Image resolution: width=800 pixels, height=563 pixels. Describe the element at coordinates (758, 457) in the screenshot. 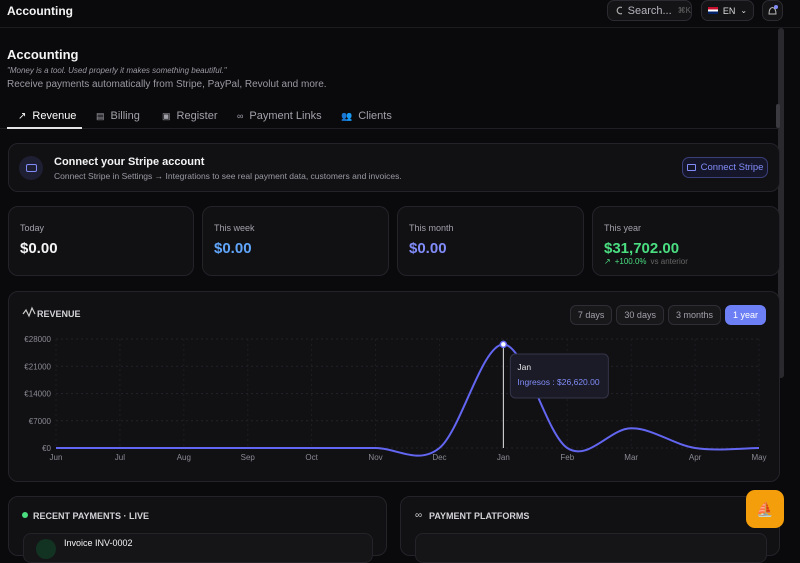

I see `x-tick-label: May` at that location.